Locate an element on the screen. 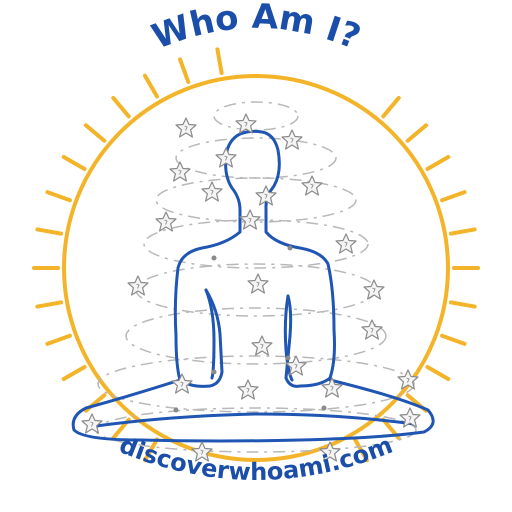 This screenshot has width=512, height=512. logo-title-text: Who Am I? is located at coordinates (256, 29).